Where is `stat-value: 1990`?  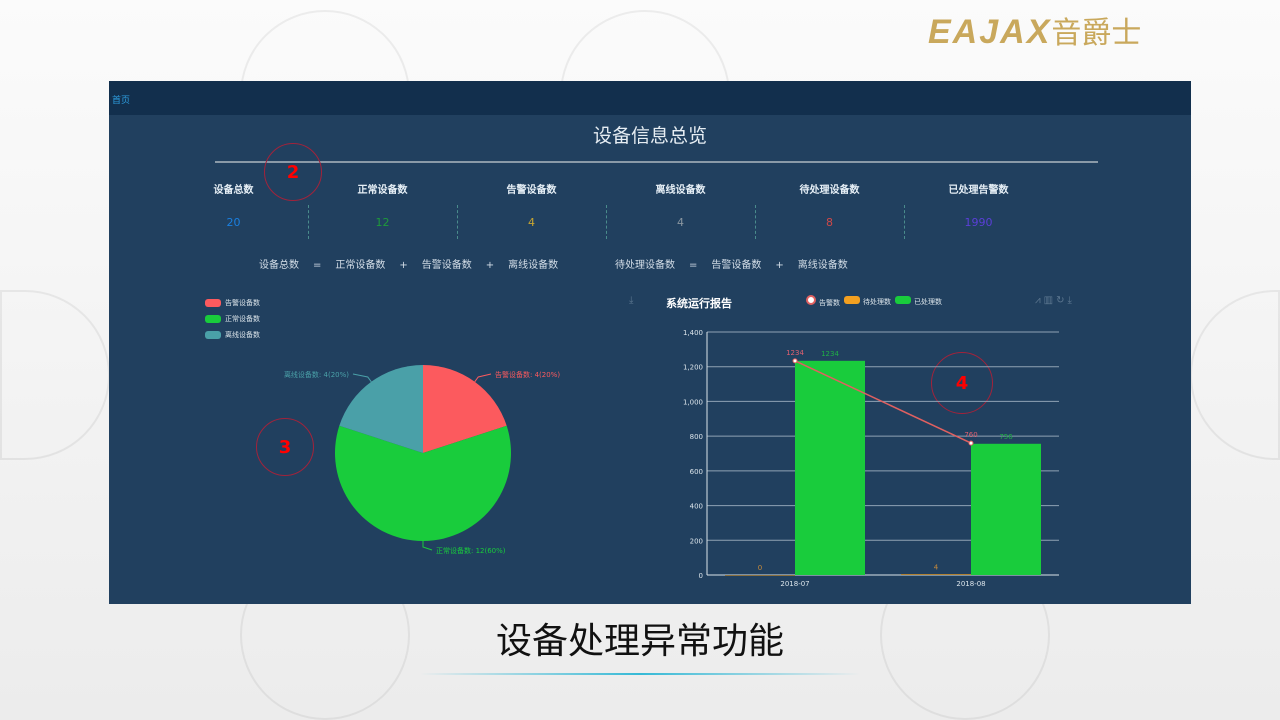 stat-value: 1990 is located at coordinates (978, 222).